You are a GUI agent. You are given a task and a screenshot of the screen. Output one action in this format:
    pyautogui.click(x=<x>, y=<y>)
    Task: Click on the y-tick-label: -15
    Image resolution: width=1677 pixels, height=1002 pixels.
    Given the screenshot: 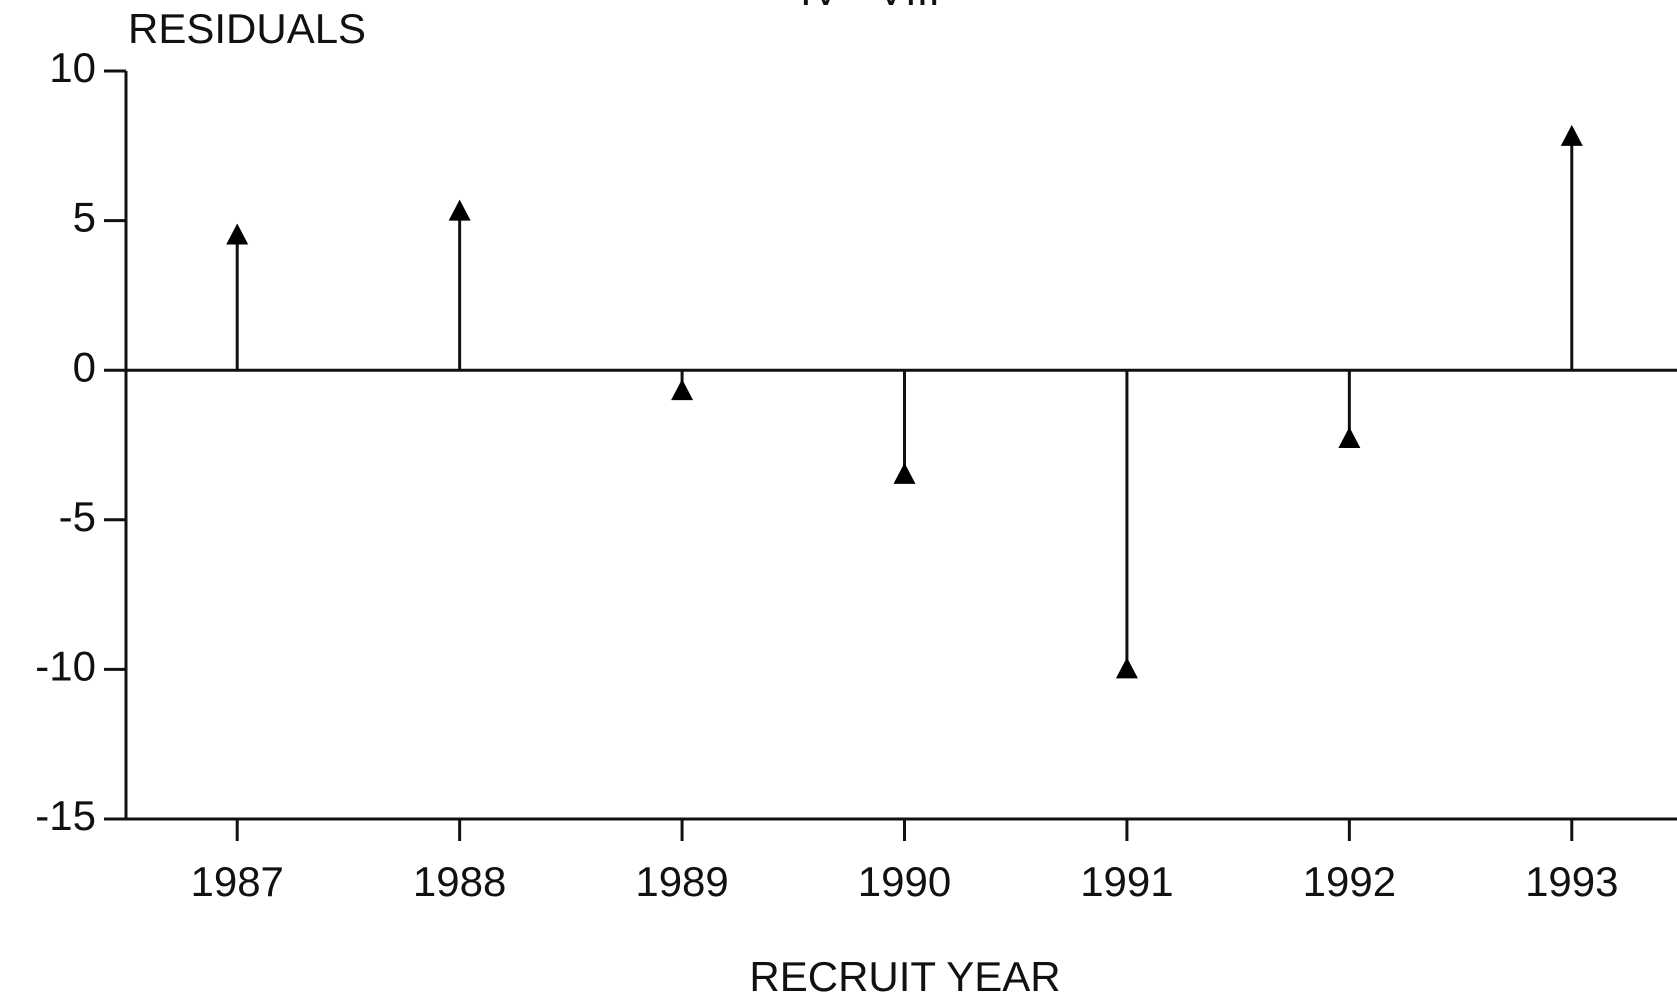 What is the action you would take?
    pyautogui.click(x=65, y=815)
    